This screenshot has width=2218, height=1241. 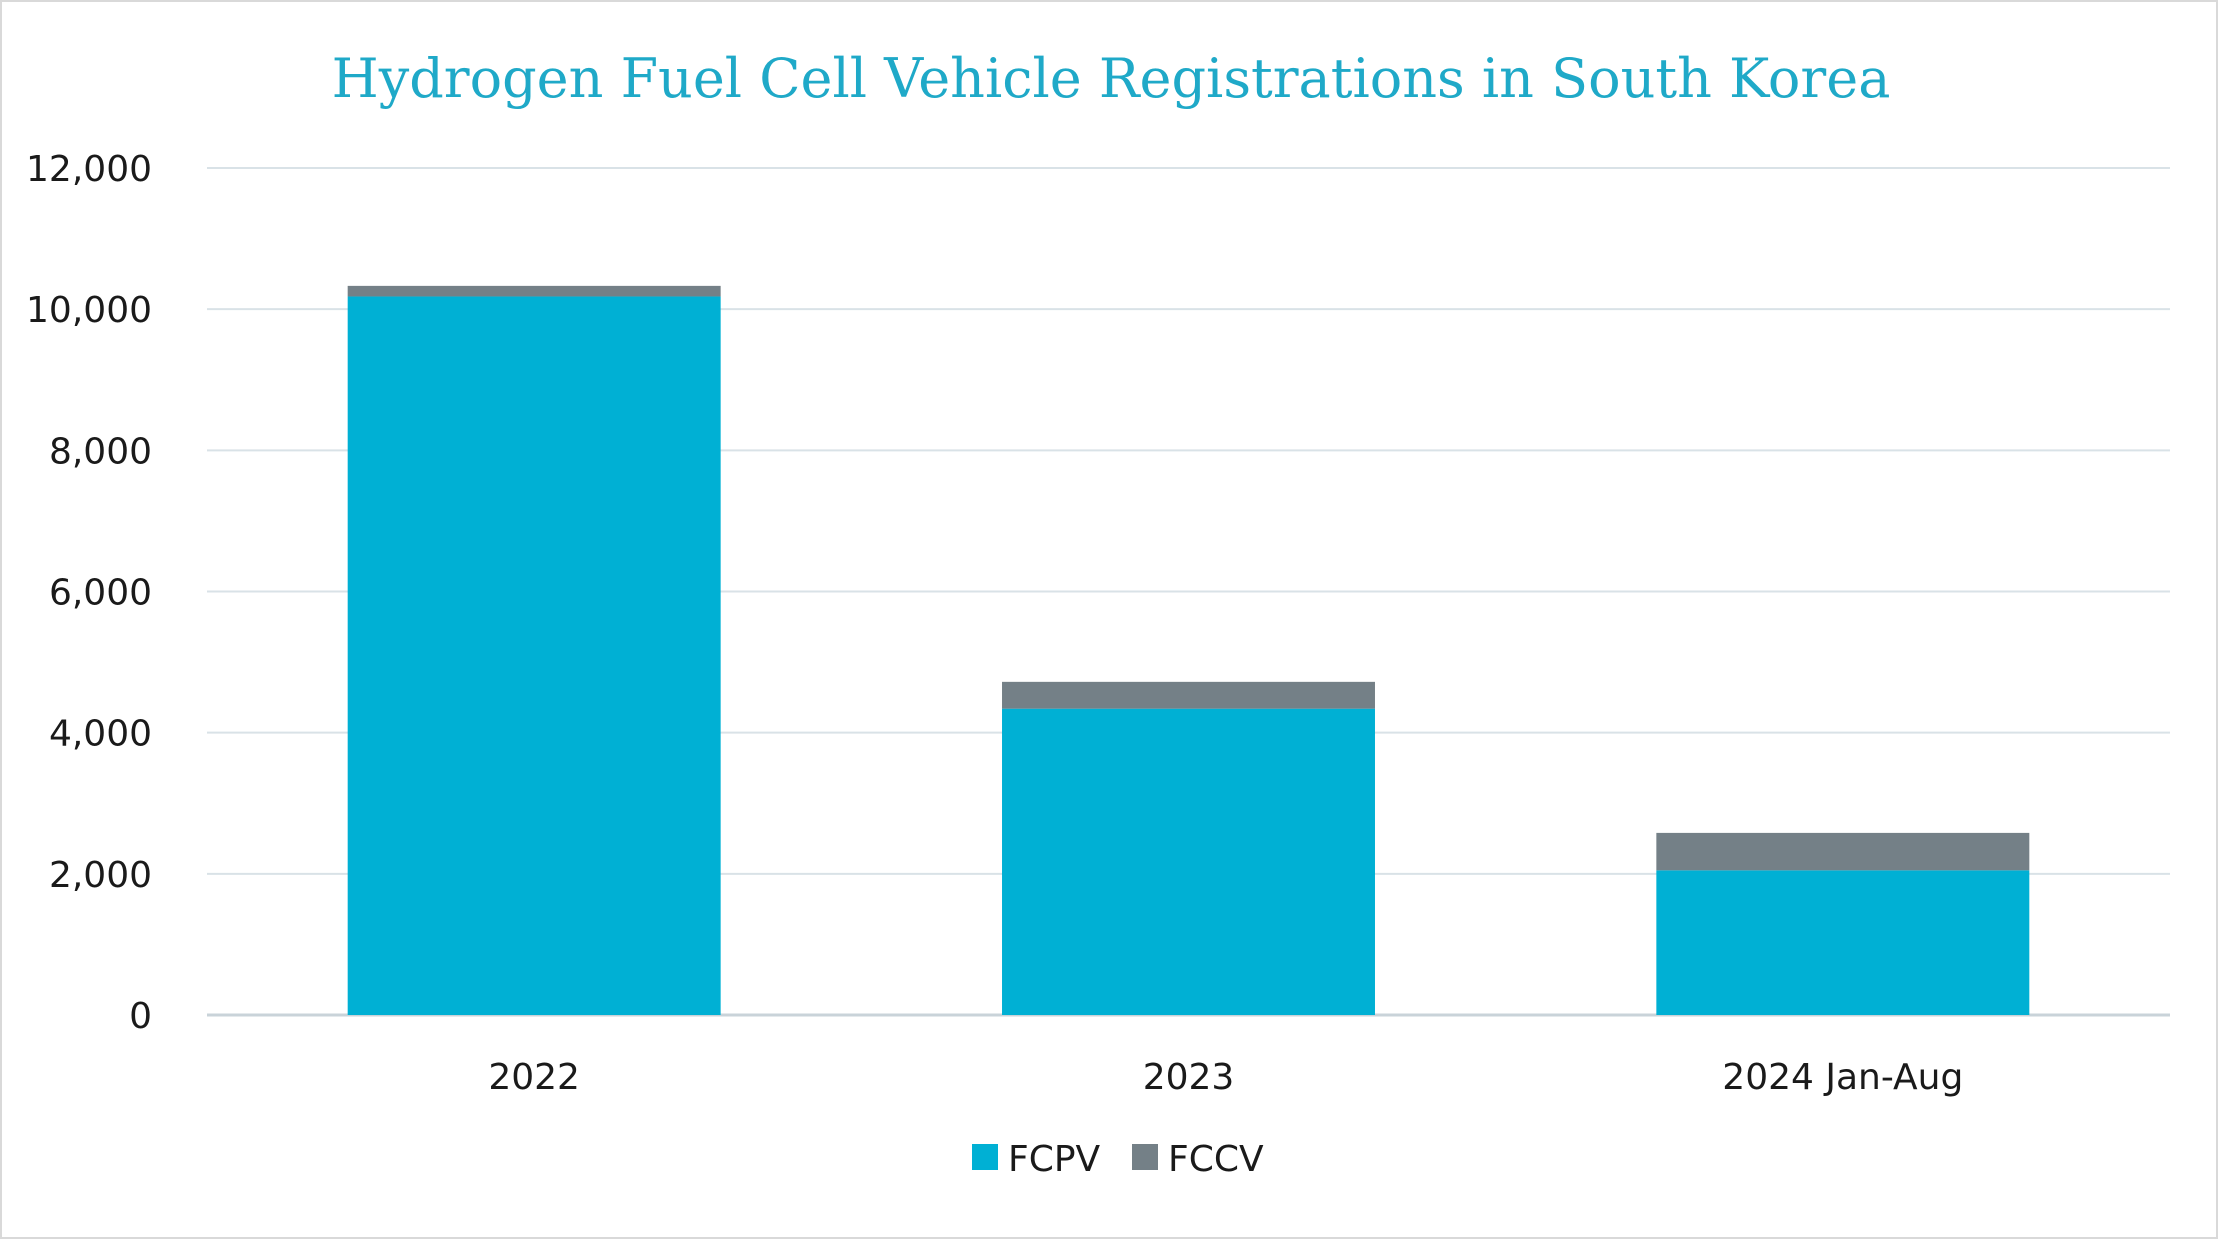 What do you see at coordinates (140, 1016) in the screenshot?
I see `y-tick-label: 0` at bounding box center [140, 1016].